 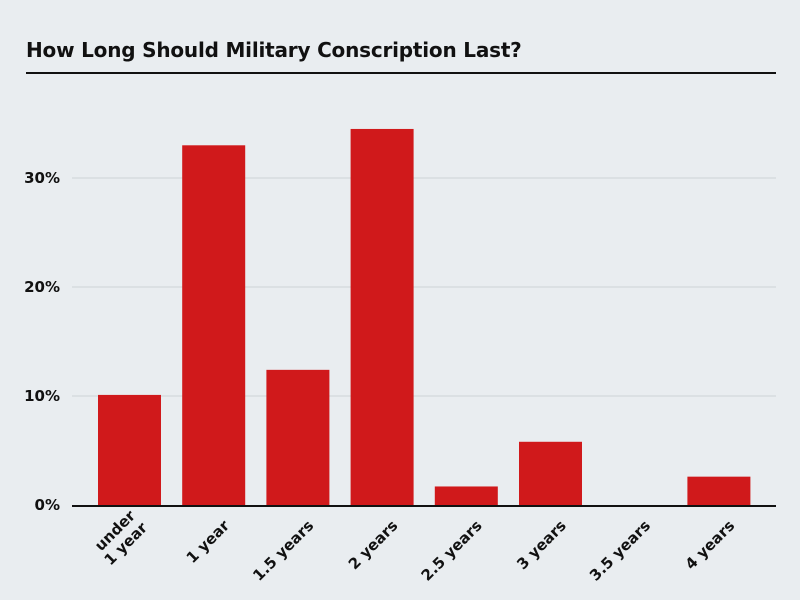 I want to click on y-tick-label: 0%, so click(x=47, y=505).